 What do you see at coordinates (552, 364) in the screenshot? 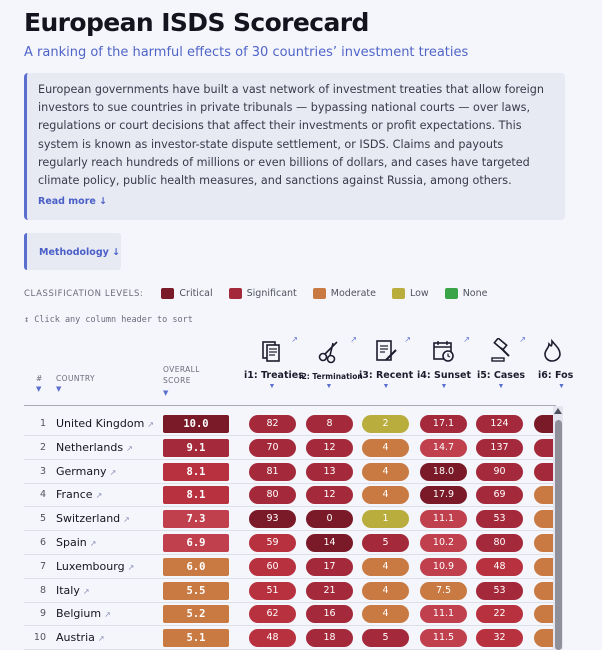
I see `column-header-fossil: i6: Fos ▼` at bounding box center [552, 364].